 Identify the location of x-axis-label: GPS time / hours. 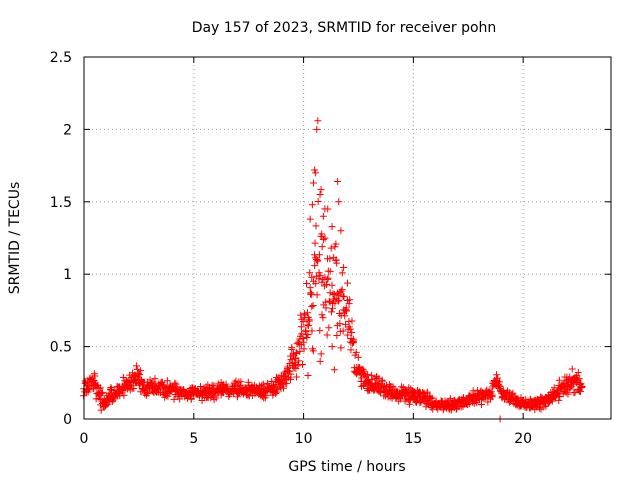
(346, 467).